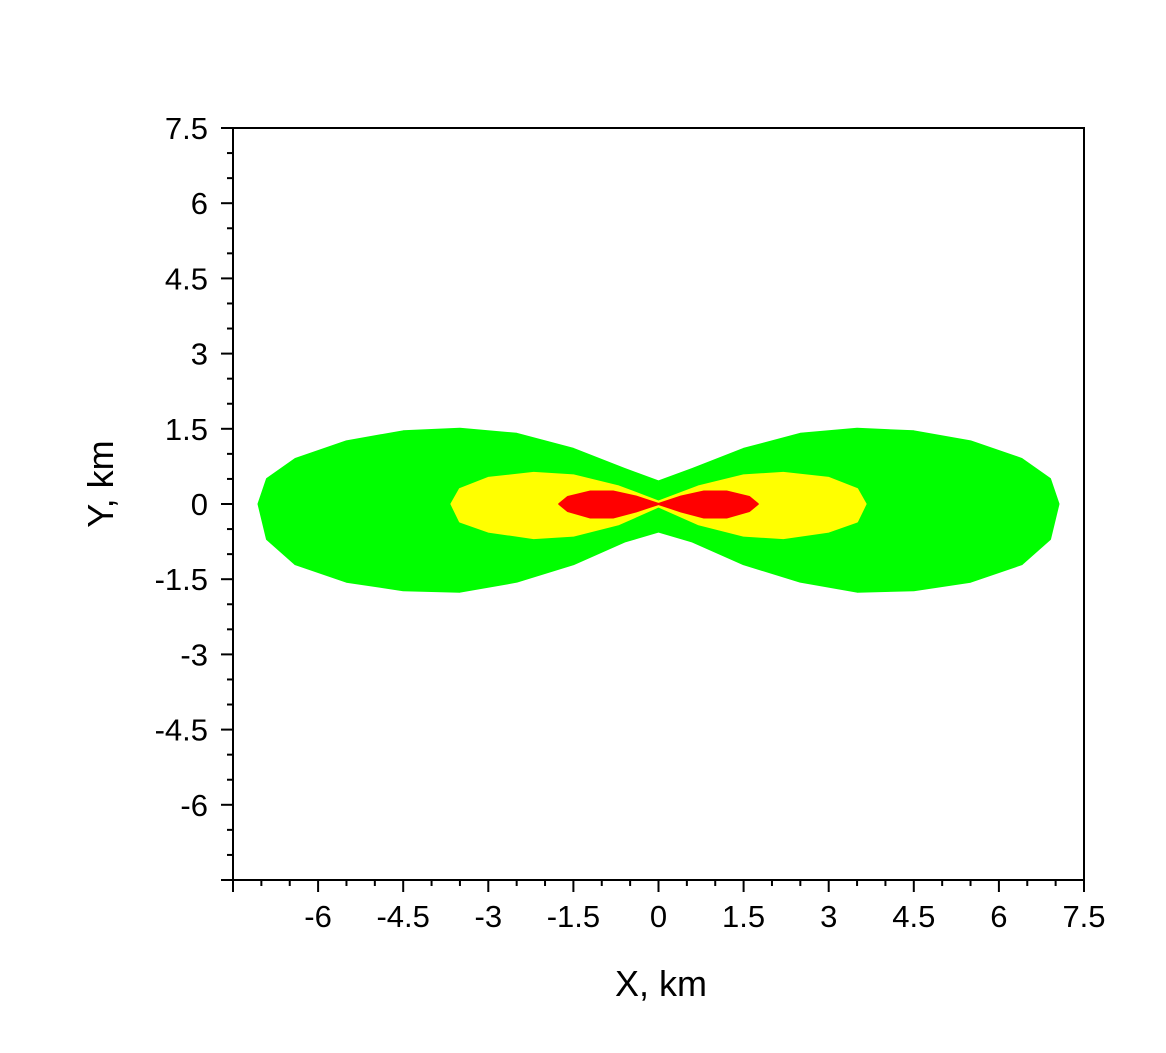 This screenshot has width=1166, height=1053. Describe the element at coordinates (199, 354) in the screenshot. I see `y-tick-label: 3` at that location.